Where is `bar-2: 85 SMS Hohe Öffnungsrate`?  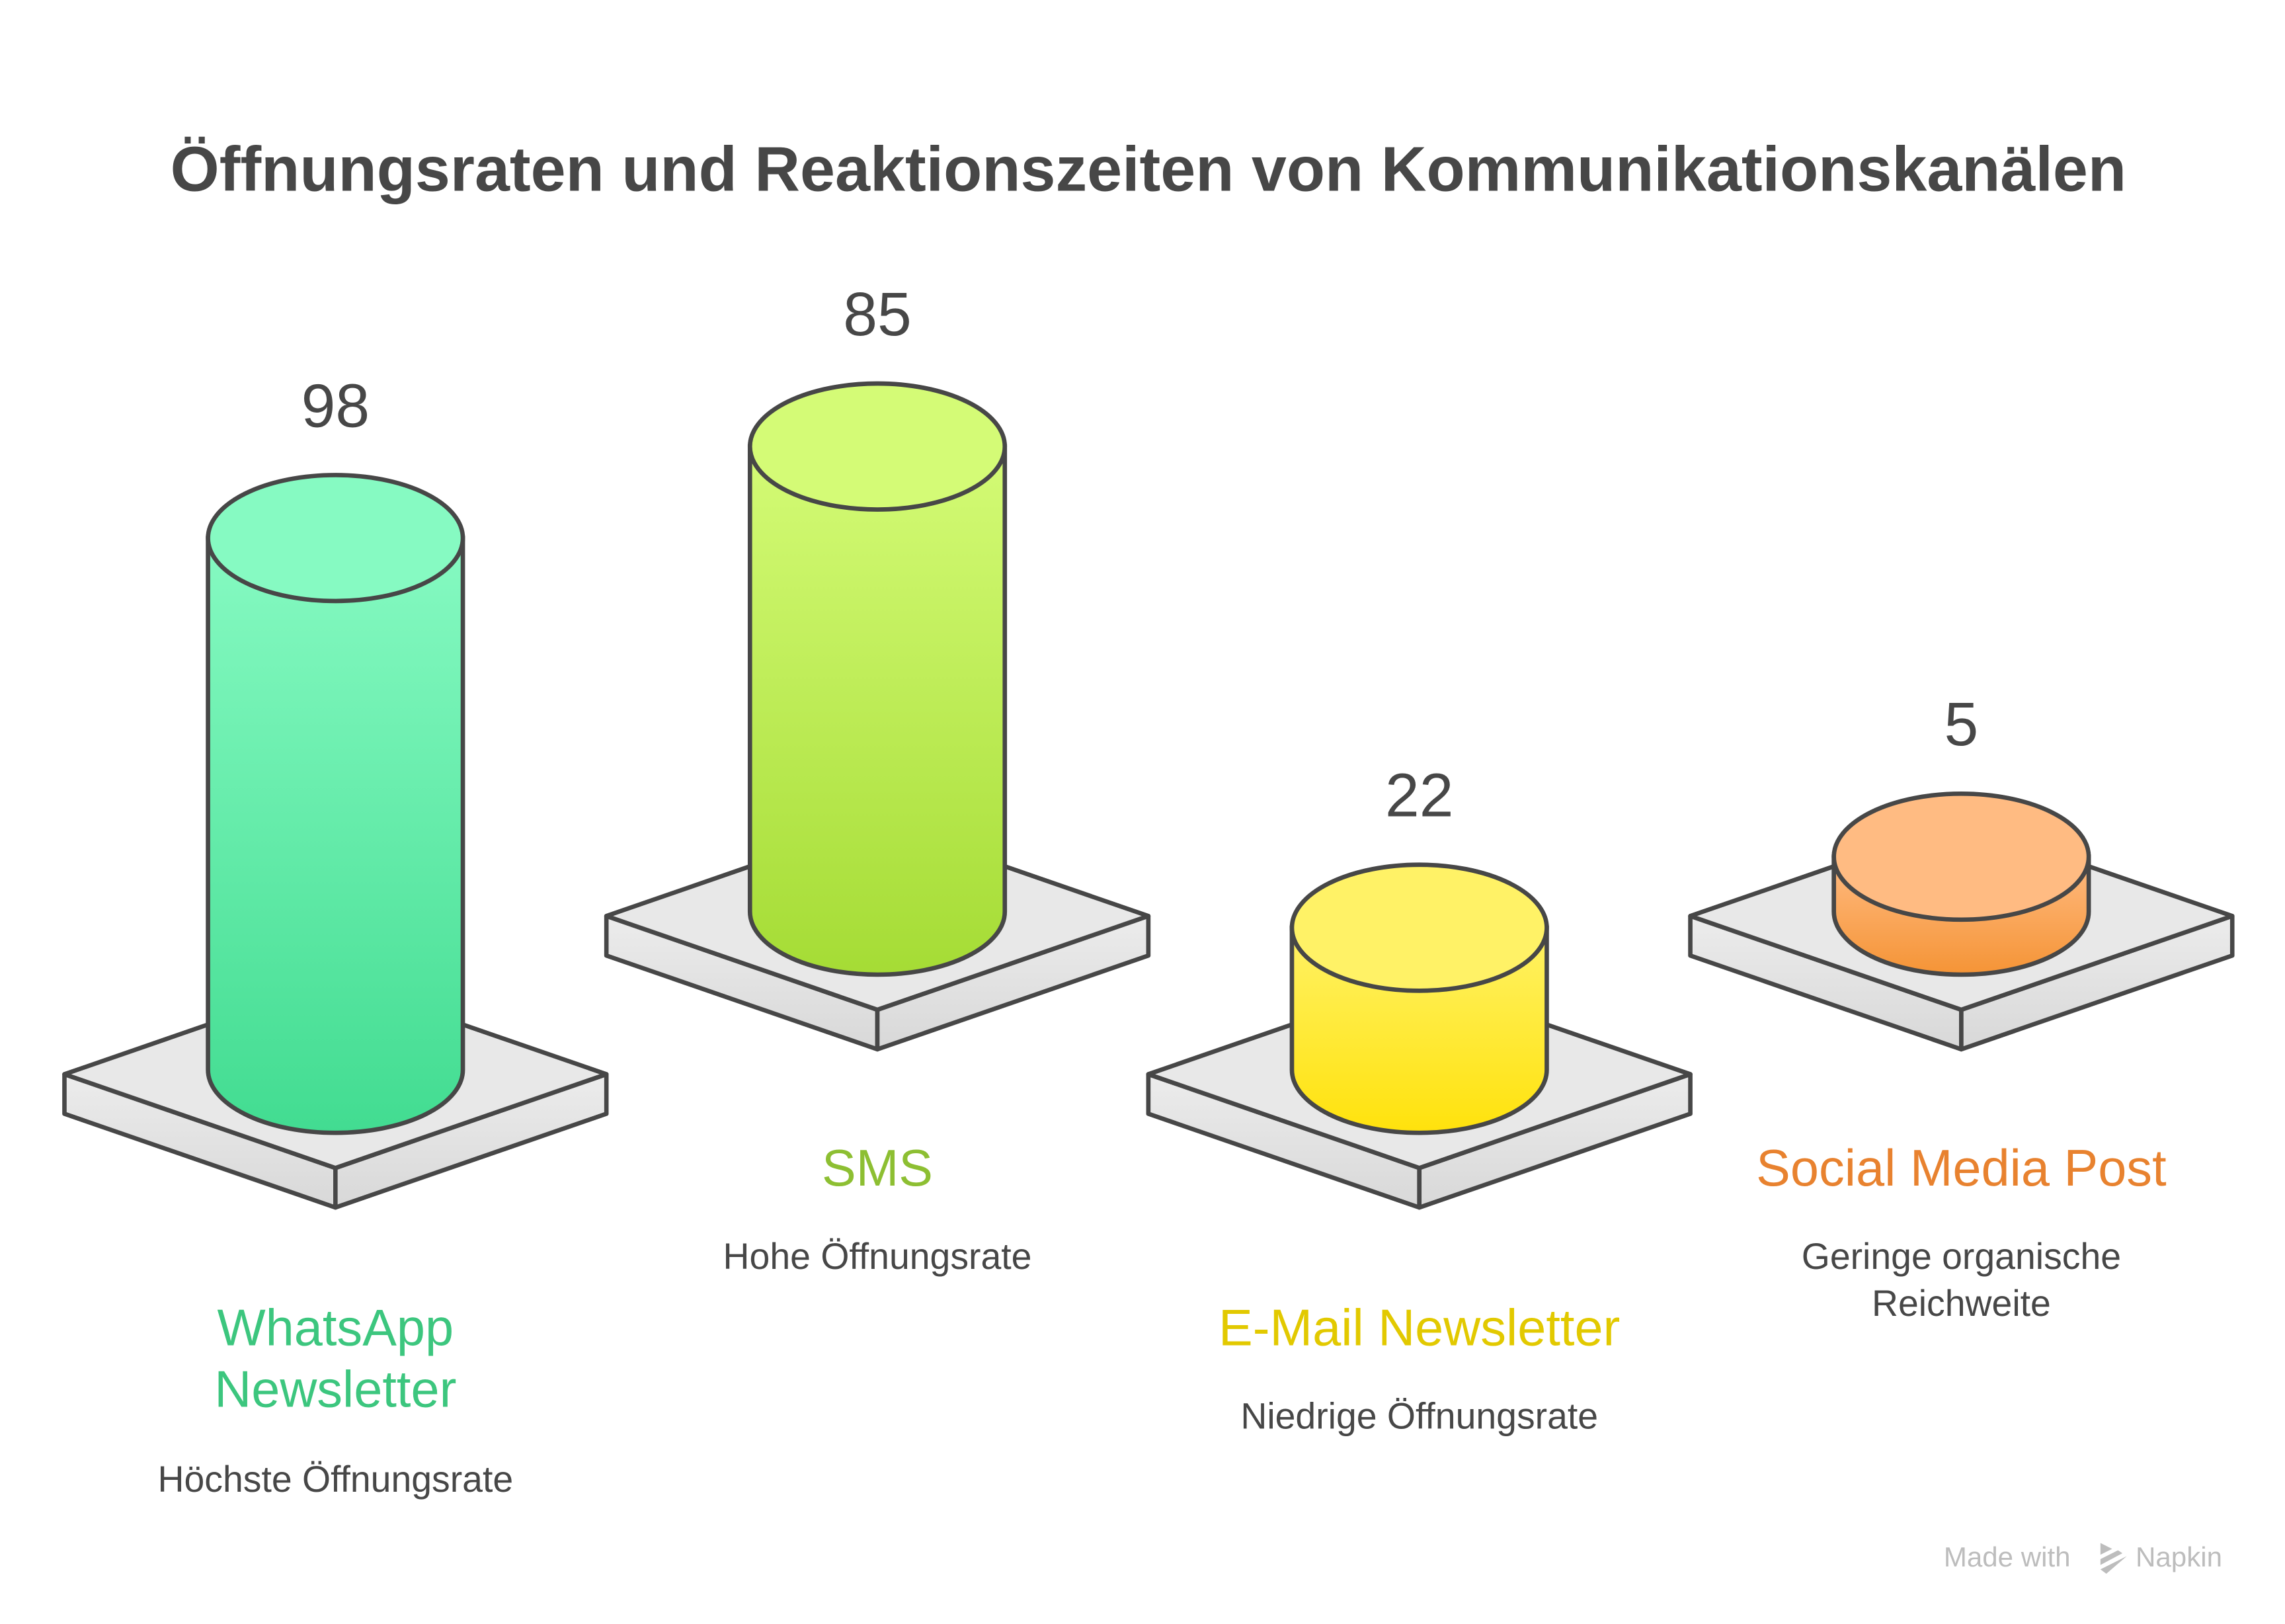 bar-2: 85 SMS Hohe Öffnungsrate is located at coordinates (877, 778).